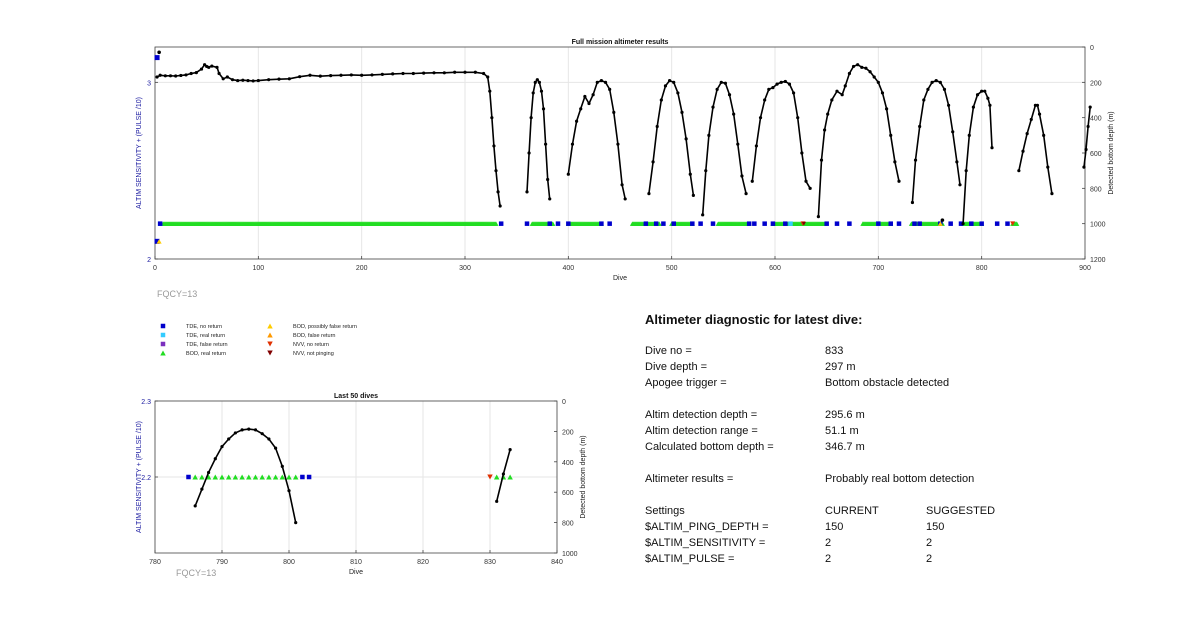  What do you see at coordinates (790, 223) in the screenshot?
I see `tde-real-return-marker` at bounding box center [790, 223].